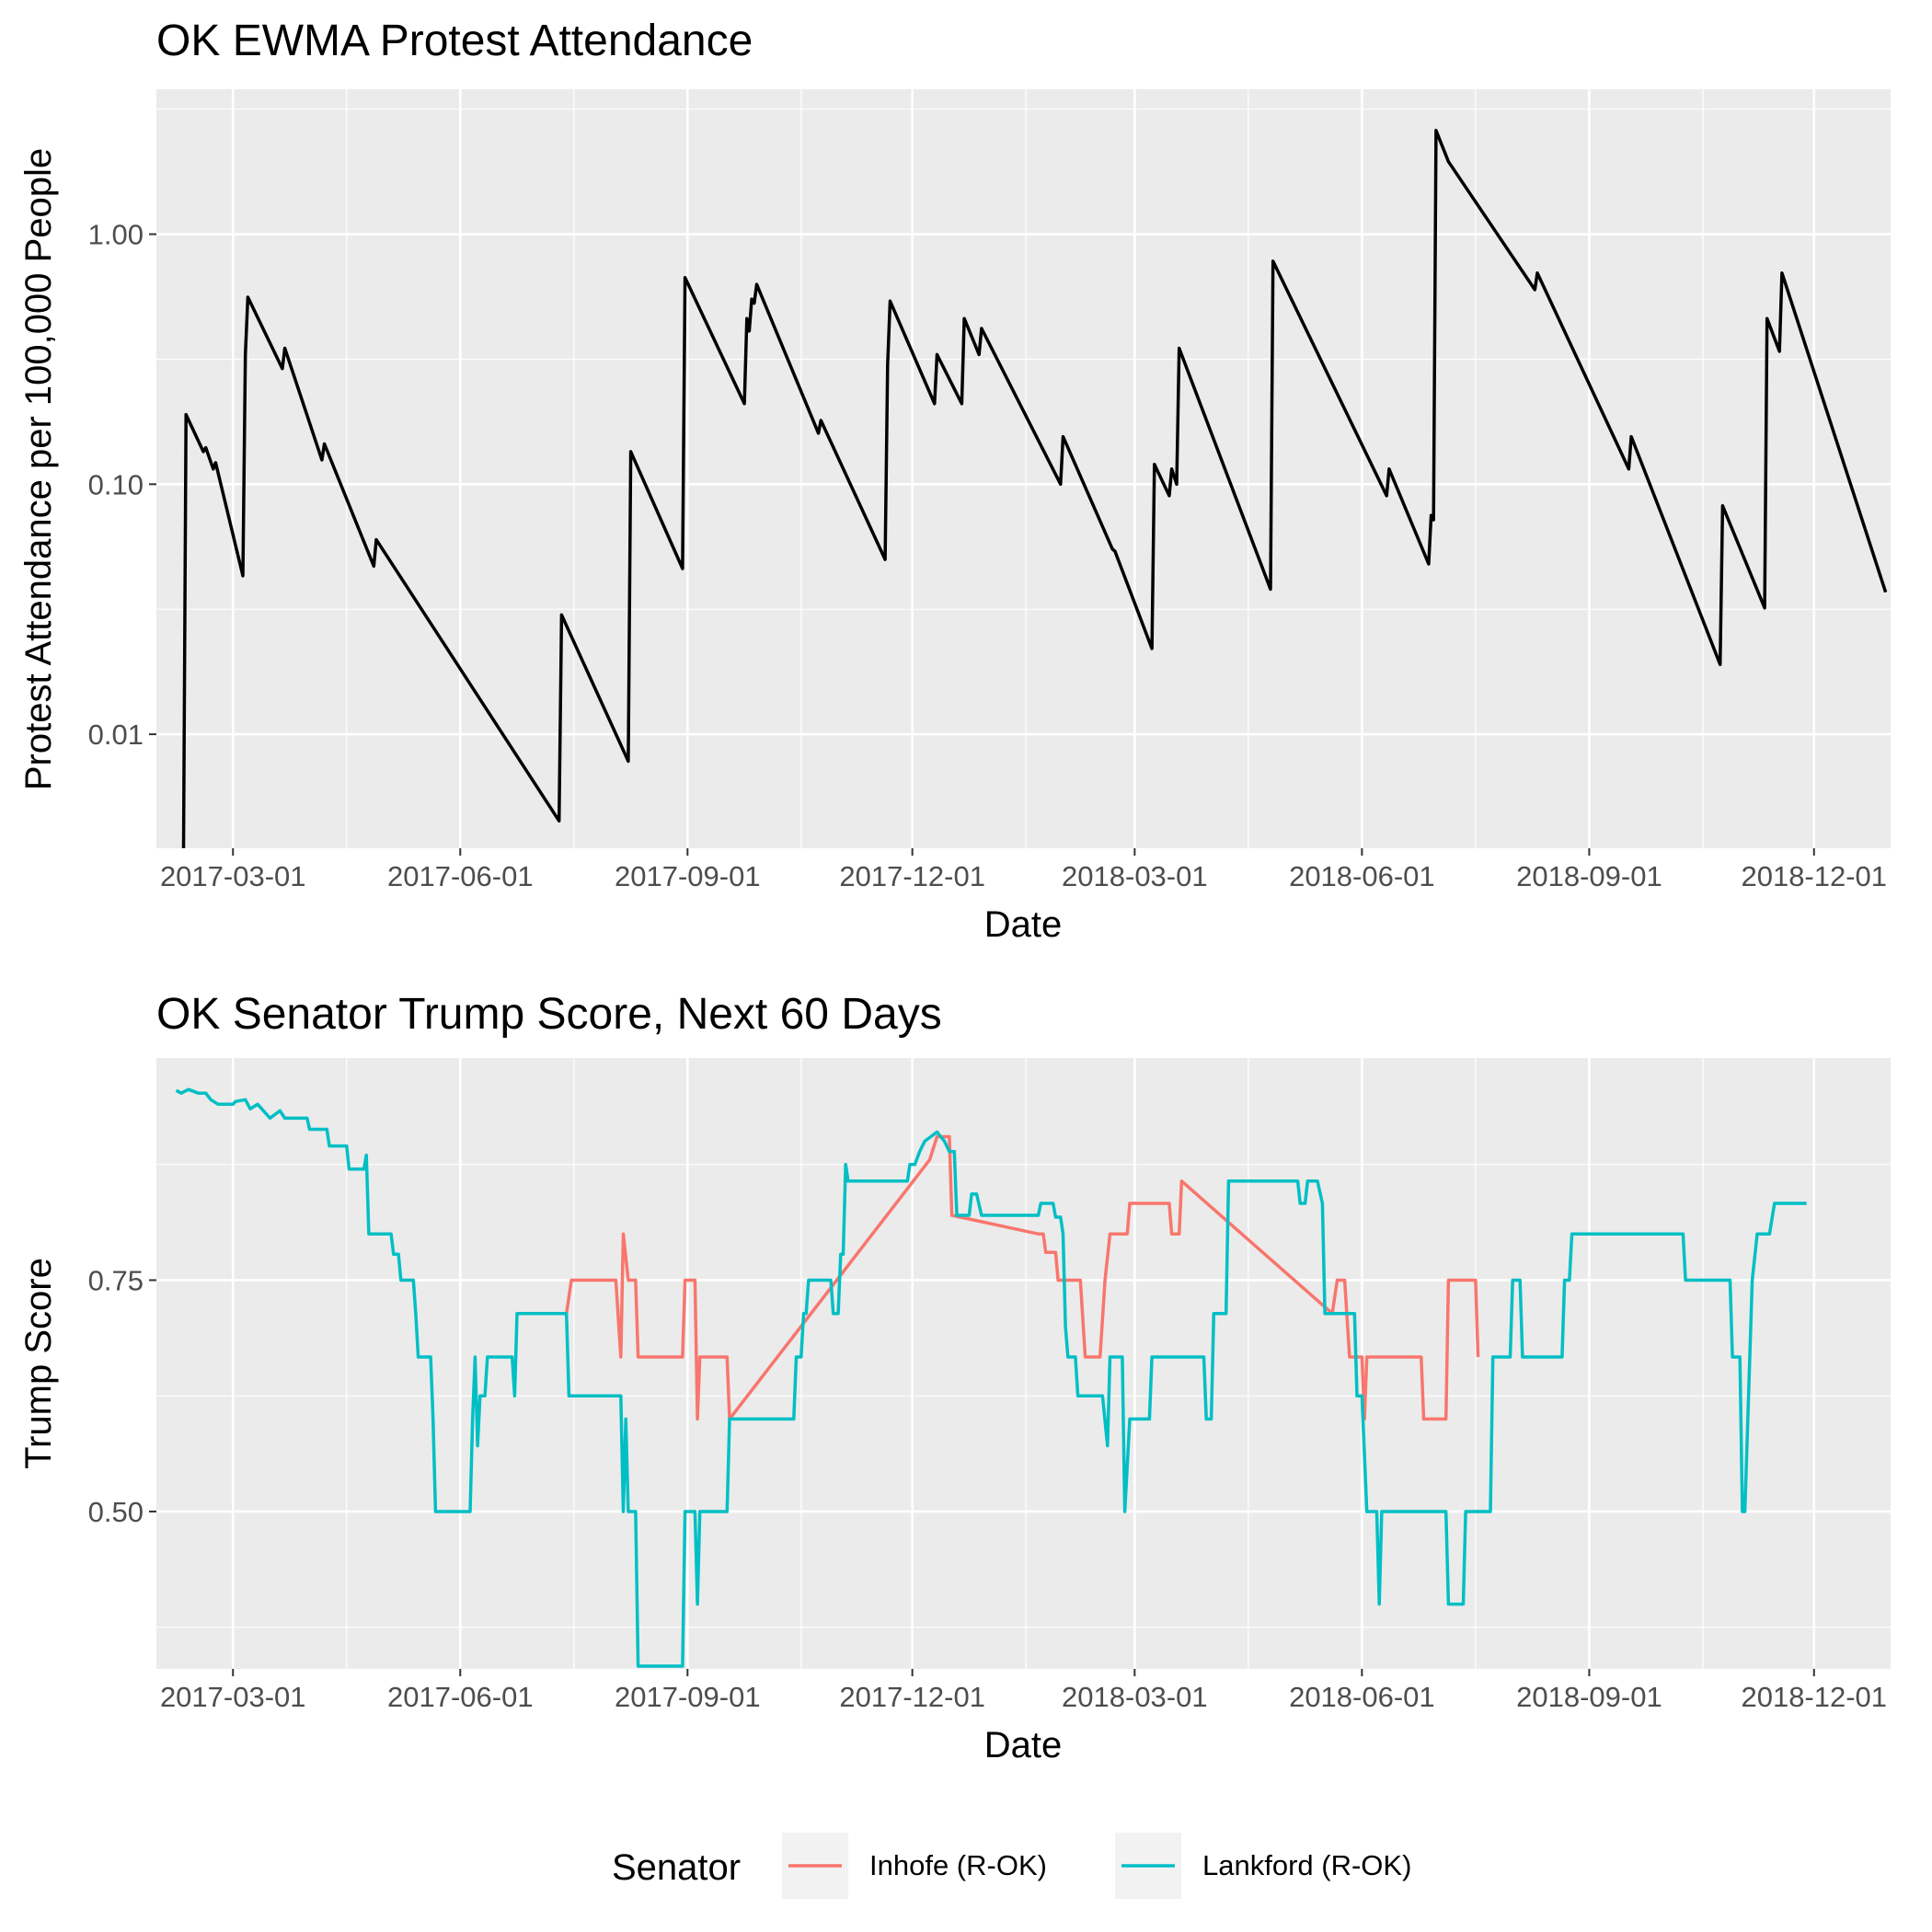  I want to click on protest-chart-title: OK EWMA Protest Attendance, so click(454, 41).